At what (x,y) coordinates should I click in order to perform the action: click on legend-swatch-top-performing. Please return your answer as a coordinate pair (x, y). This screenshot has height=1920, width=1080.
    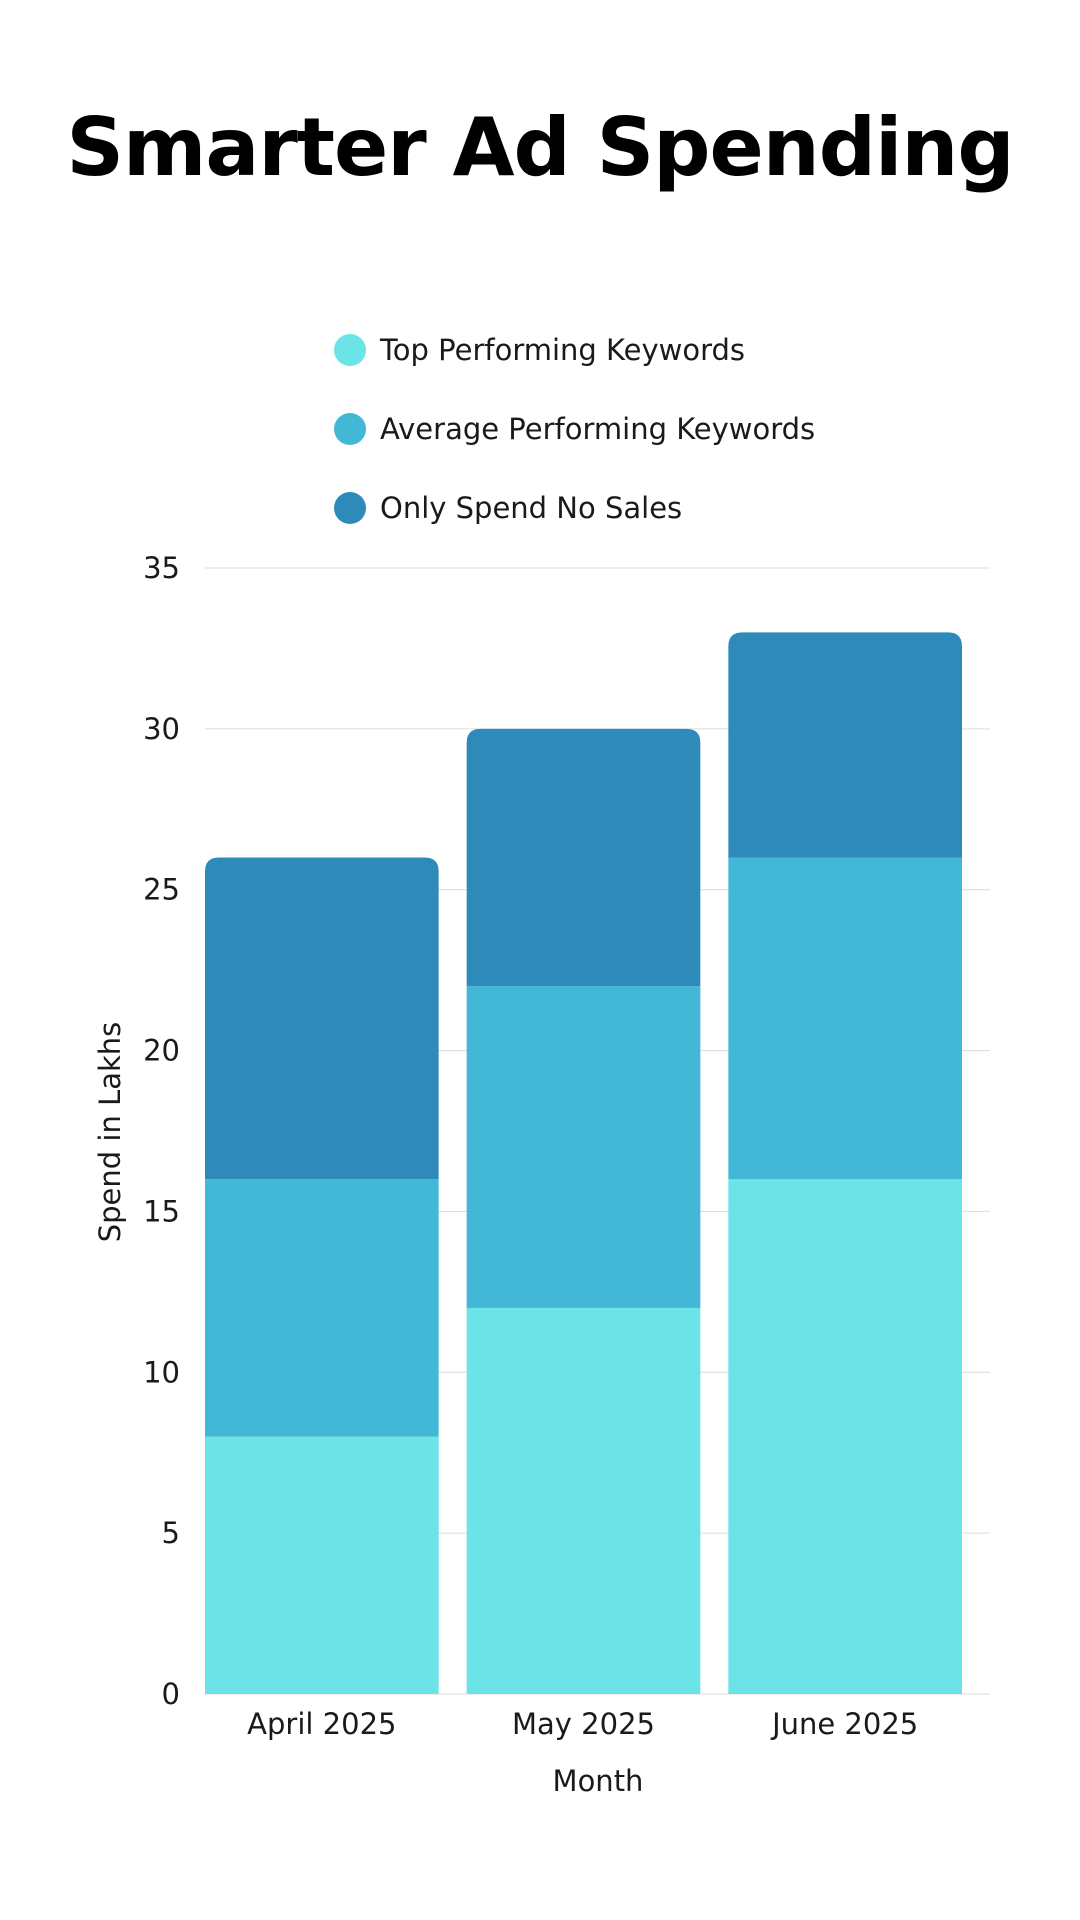
    Looking at the image, I should click on (350, 350).